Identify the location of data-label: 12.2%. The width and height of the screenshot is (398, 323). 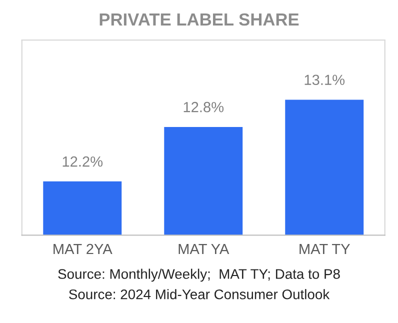
(82, 161).